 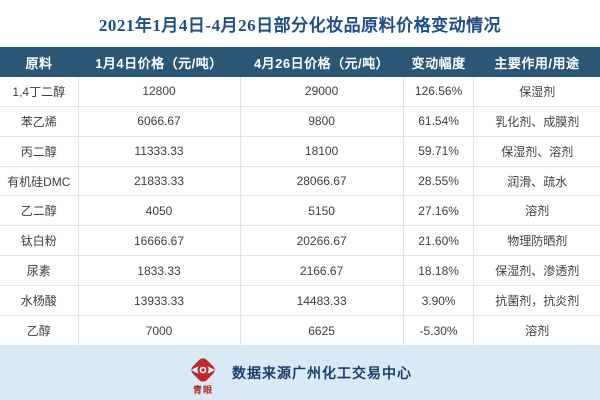 I want to click on table-row: 水杨酸 13933.33 14483.33 3.90% 抗菌剂，抗炎剂, so click(x=300, y=301).